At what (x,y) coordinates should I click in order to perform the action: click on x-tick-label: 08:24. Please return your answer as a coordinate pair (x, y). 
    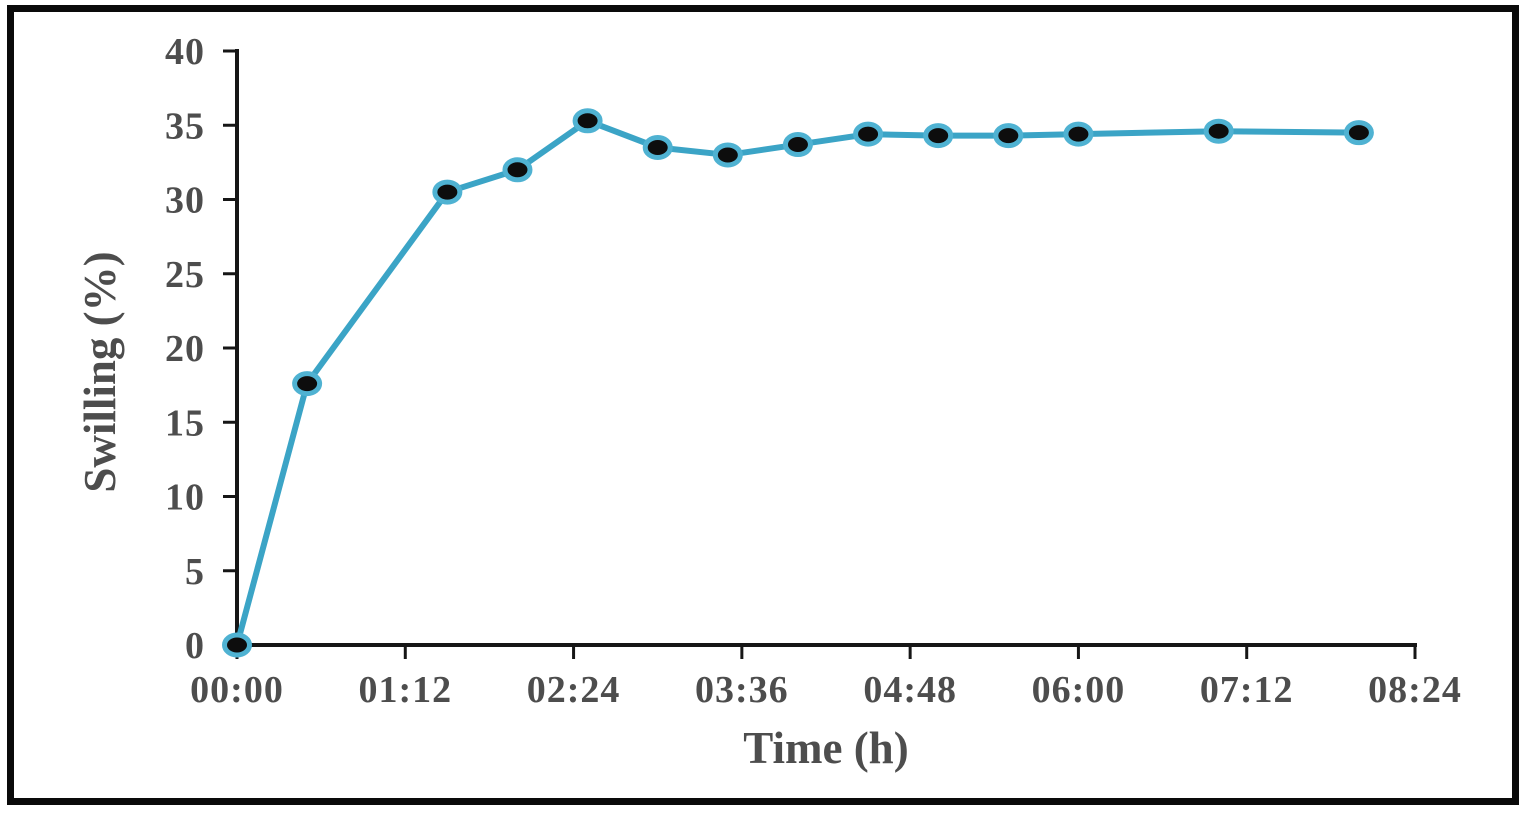
    Looking at the image, I should click on (1415, 690).